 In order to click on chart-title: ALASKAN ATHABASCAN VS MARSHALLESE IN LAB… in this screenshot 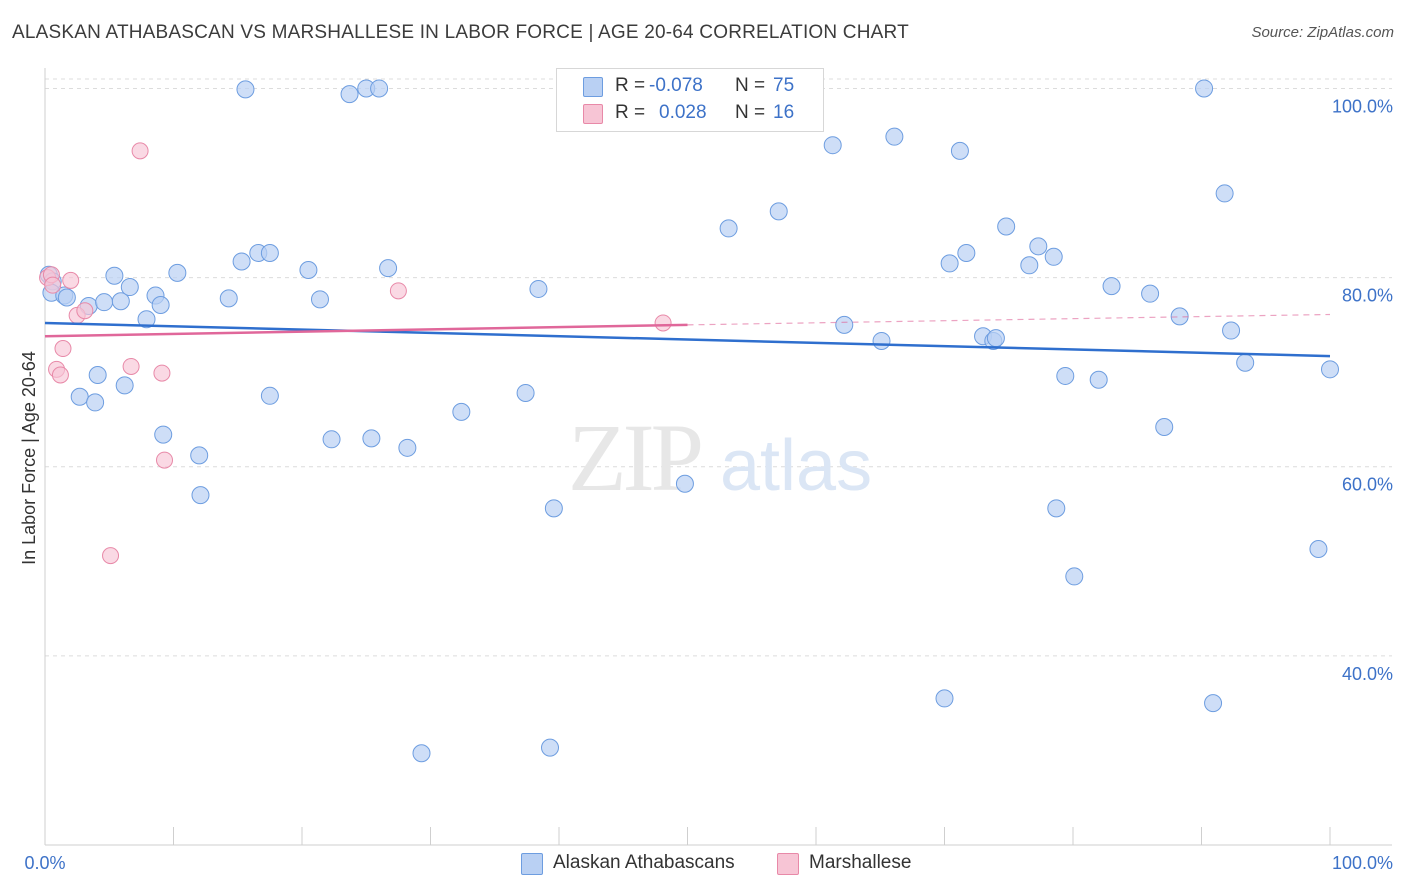, I will do `click(460, 32)`.